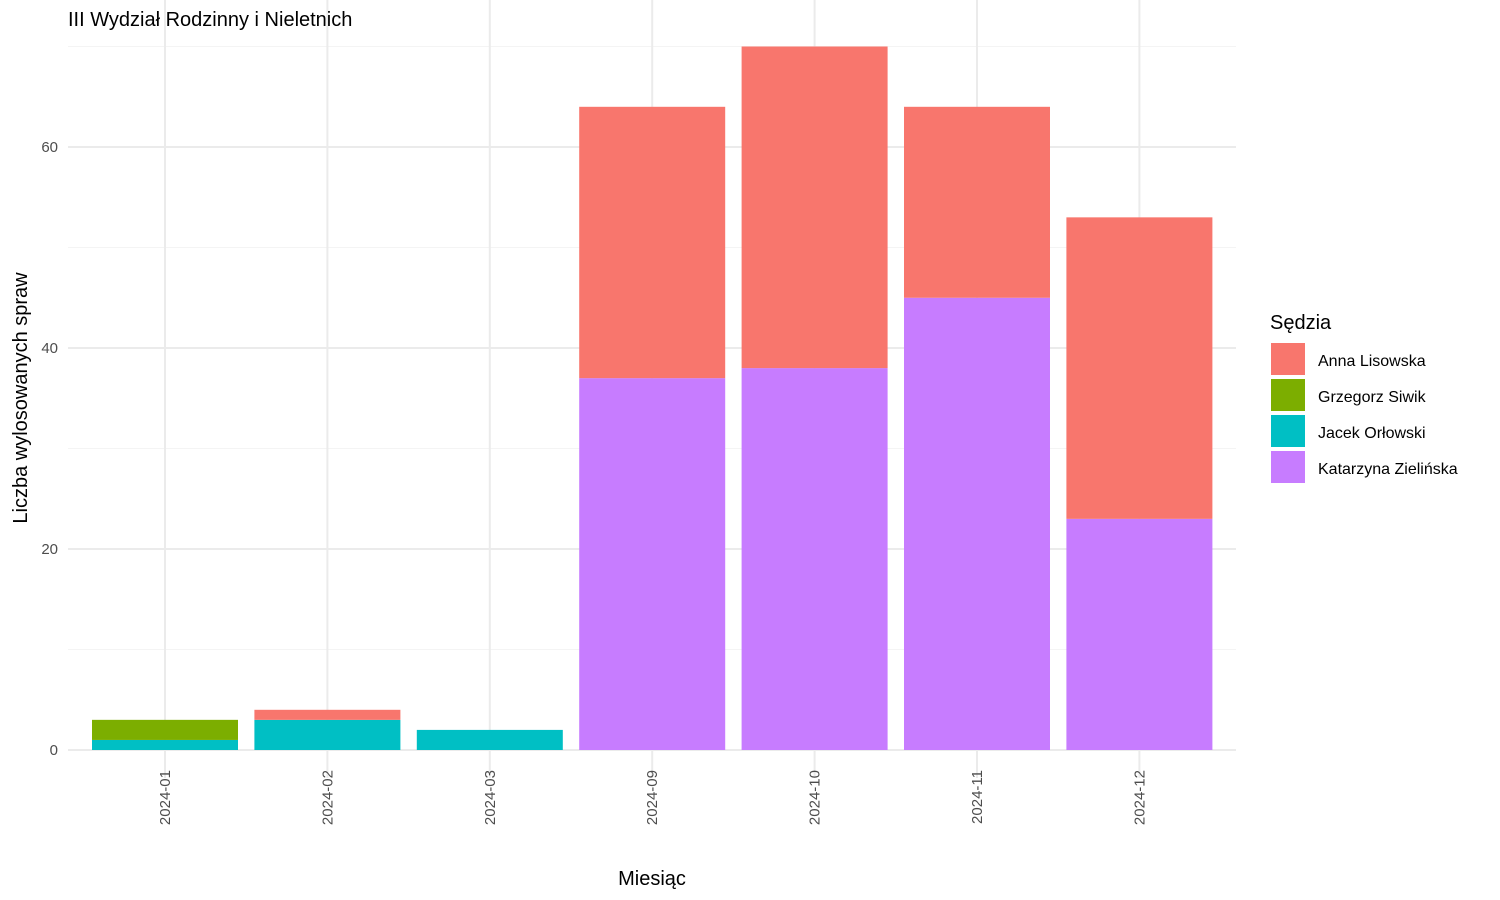  I want to click on y-tick-label: 40, so click(49, 348).